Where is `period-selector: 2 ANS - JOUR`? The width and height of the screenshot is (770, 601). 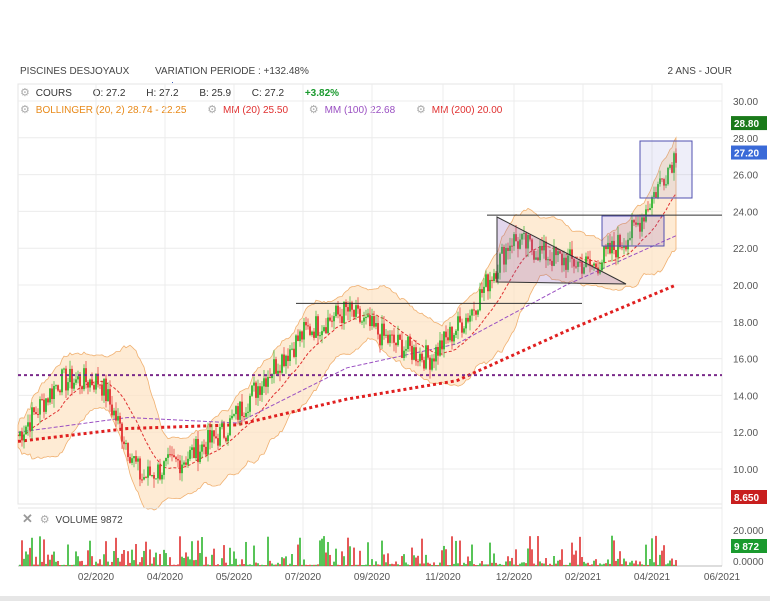 period-selector: 2 ANS - JOUR is located at coordinates (699, 71).